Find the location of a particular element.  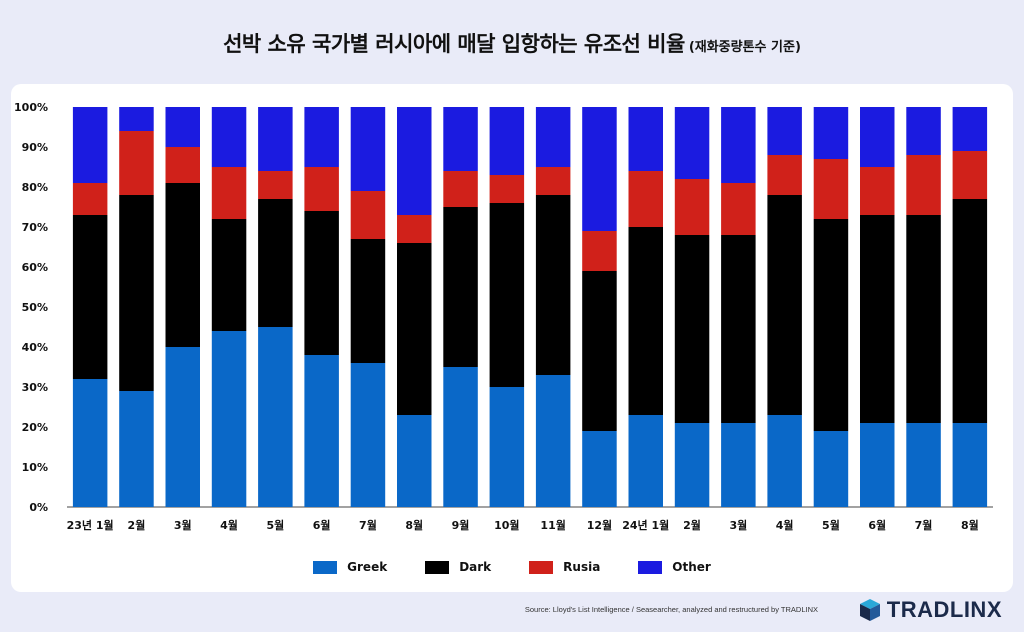

y-tick-label: 90% is located at coordinates (35, 147).